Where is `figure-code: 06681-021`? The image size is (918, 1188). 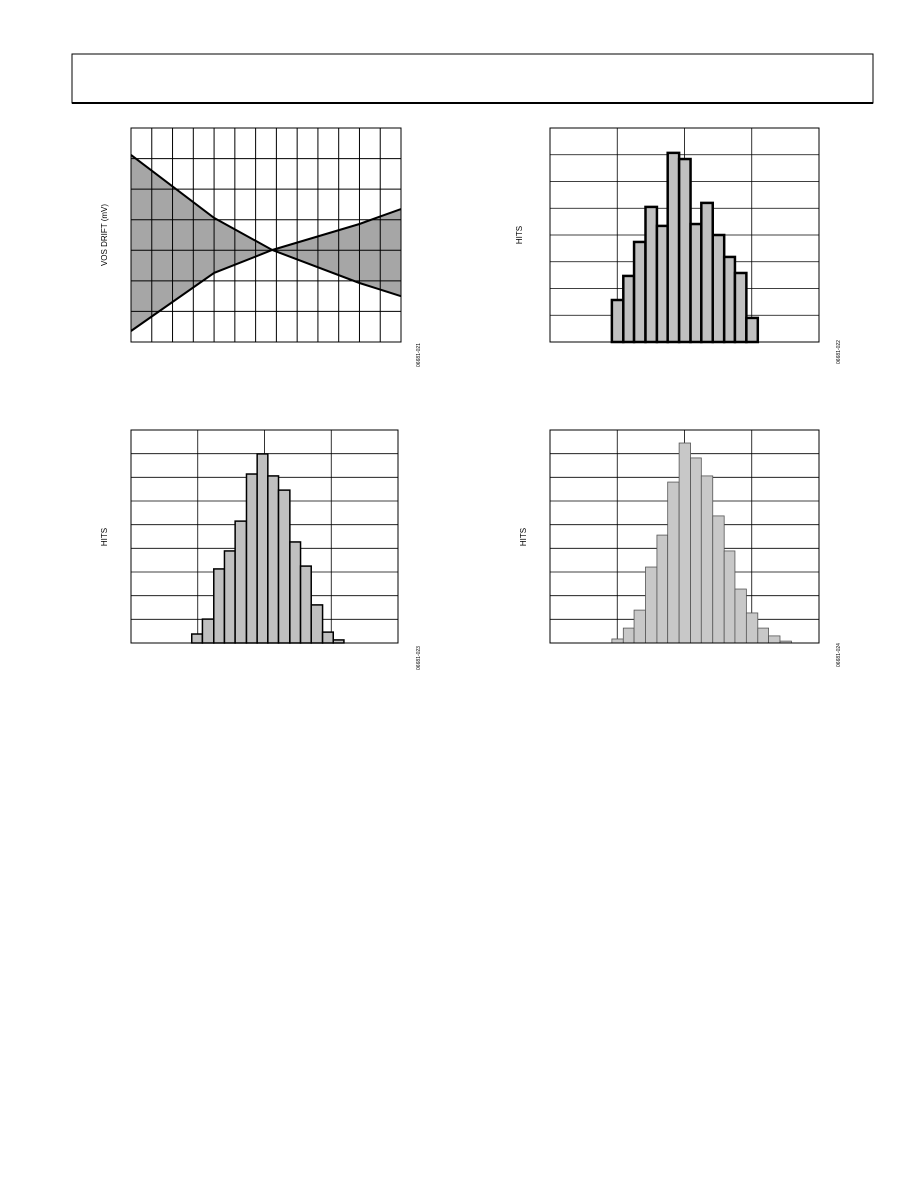
figure-code: 06681-021 is located at coordinates (419, 355).